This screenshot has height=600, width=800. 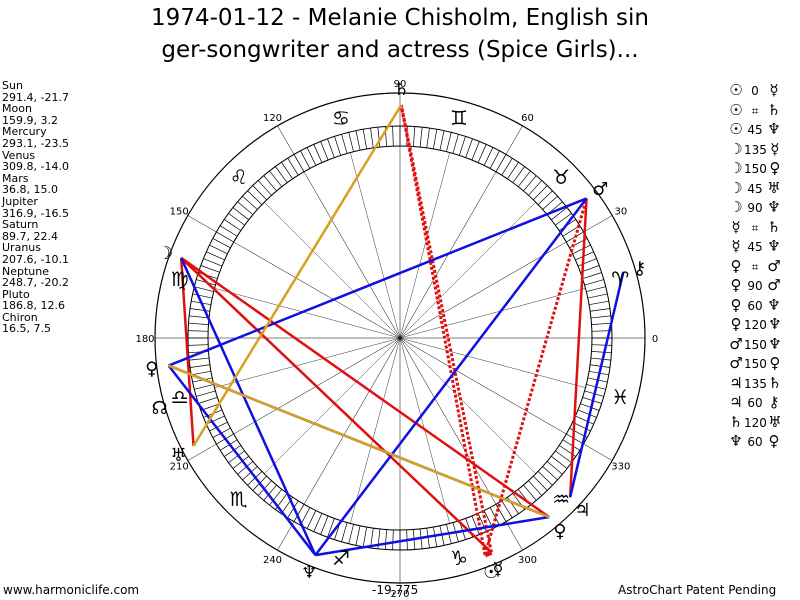 What do you see at coordinates (774, 441) in the screenshot?
I see `aspect-planet-2: ♀` at bounding box center [774, 441].